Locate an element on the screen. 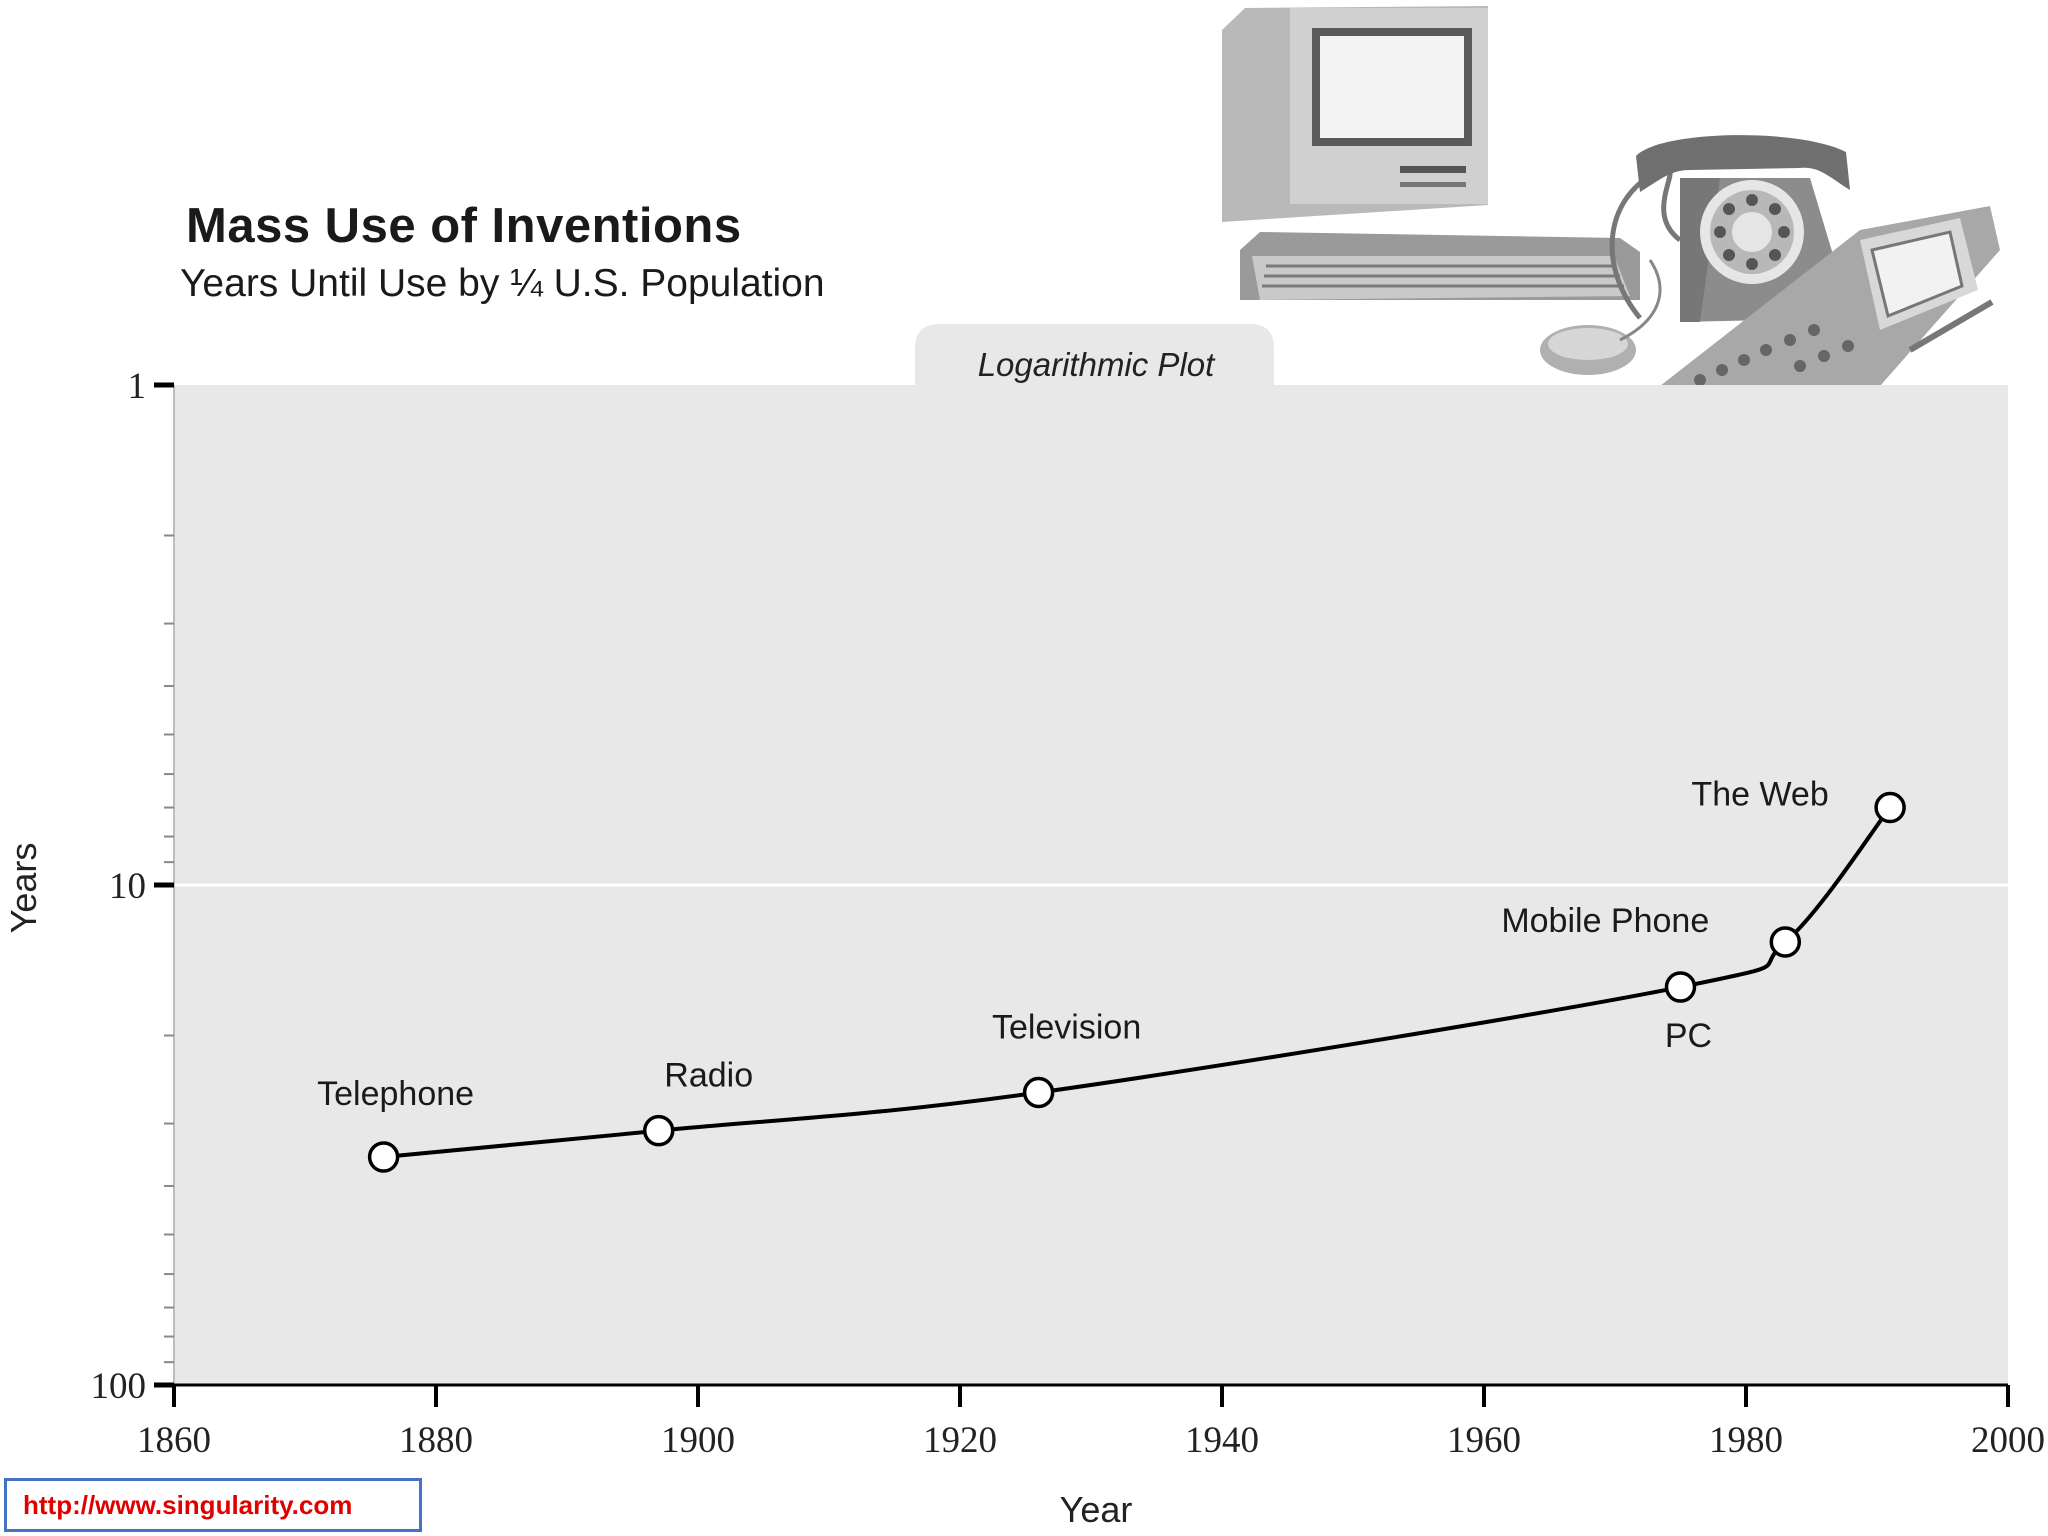  source-url: http://www.singularity.com is located at coordinates (188, 1504).